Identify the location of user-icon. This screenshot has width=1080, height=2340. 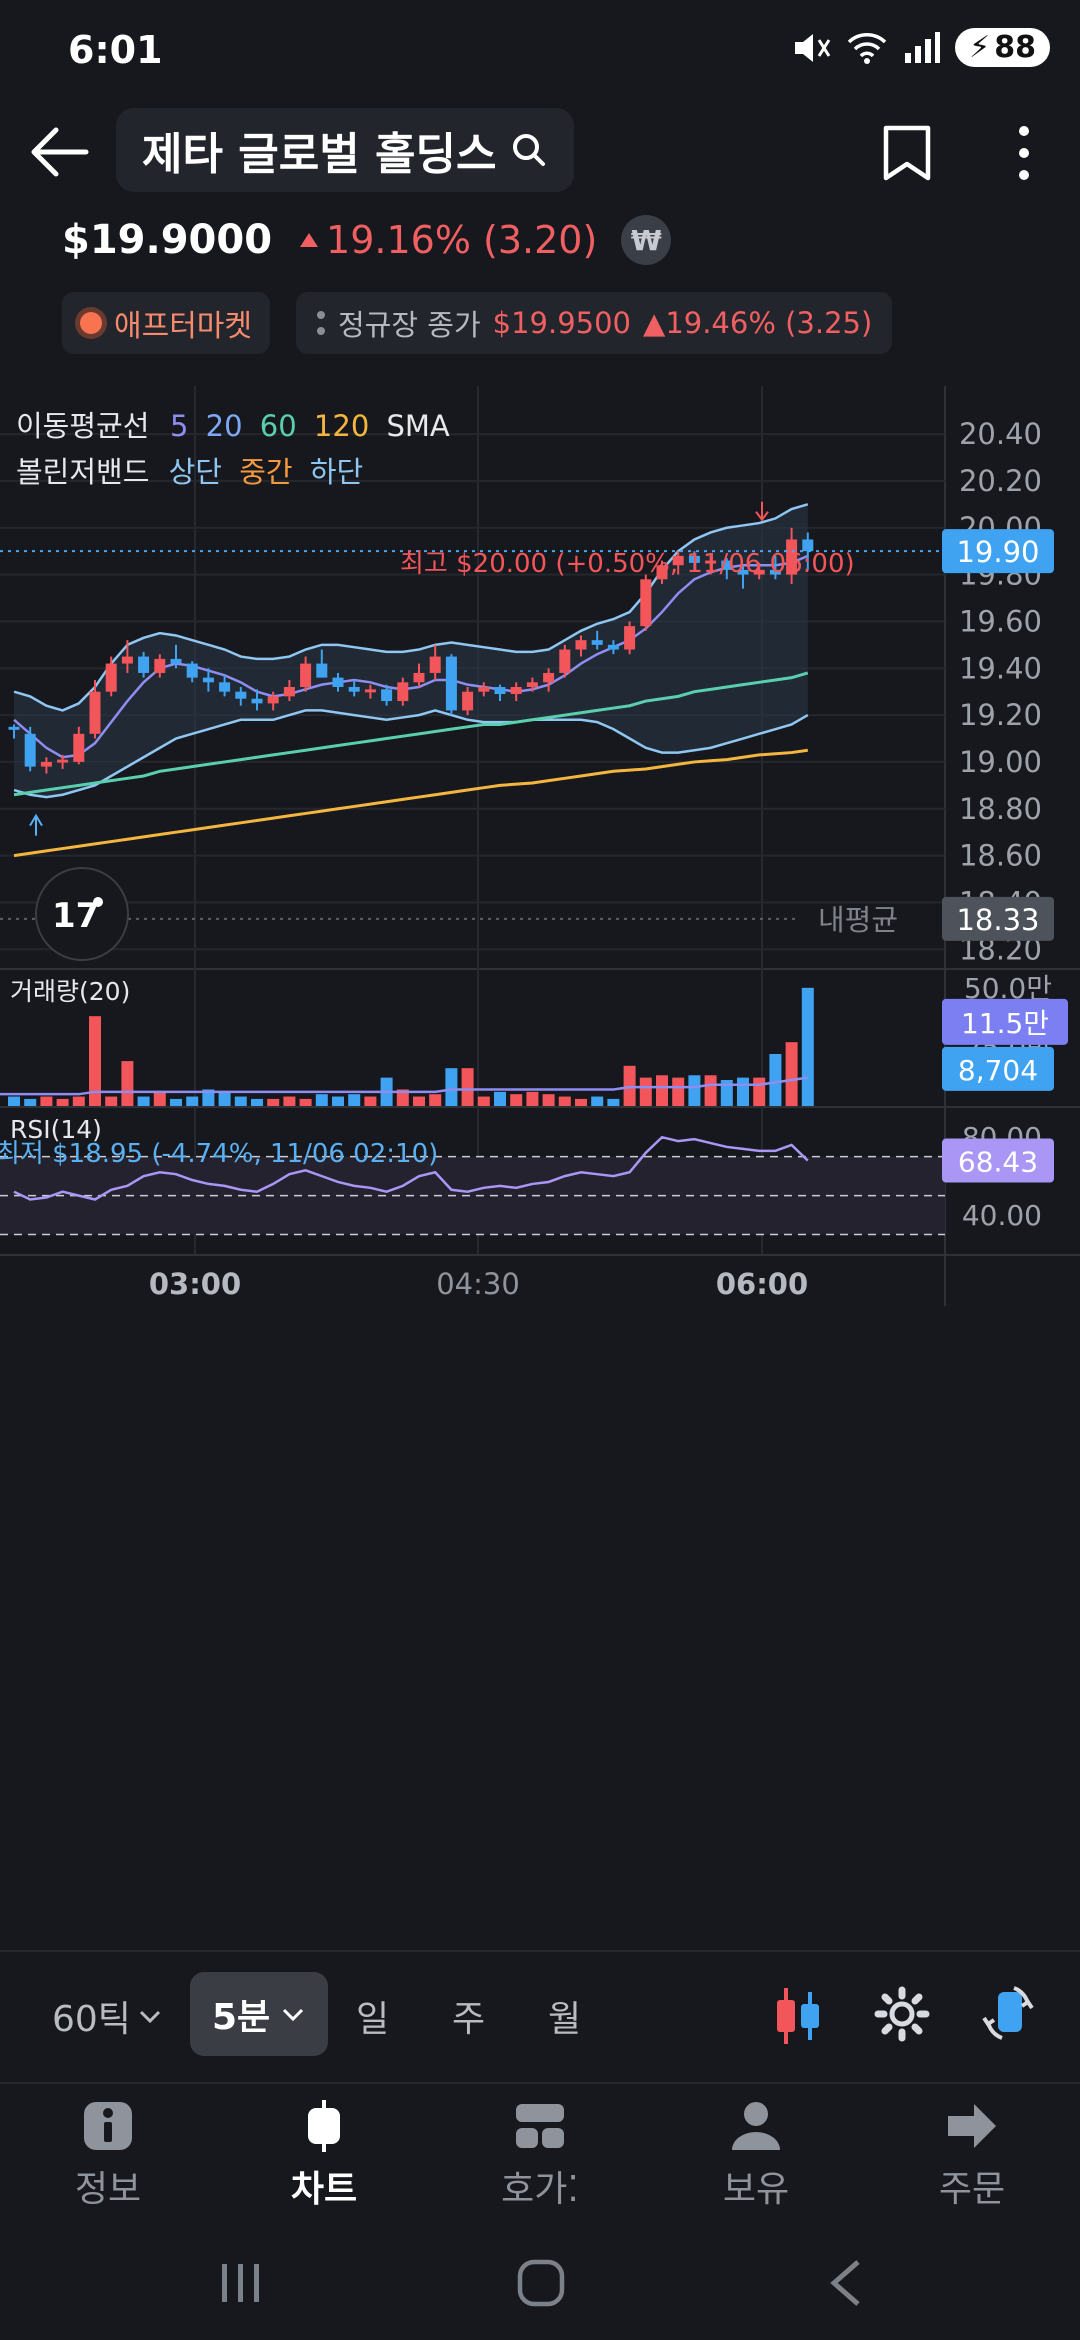
(756, 2126).